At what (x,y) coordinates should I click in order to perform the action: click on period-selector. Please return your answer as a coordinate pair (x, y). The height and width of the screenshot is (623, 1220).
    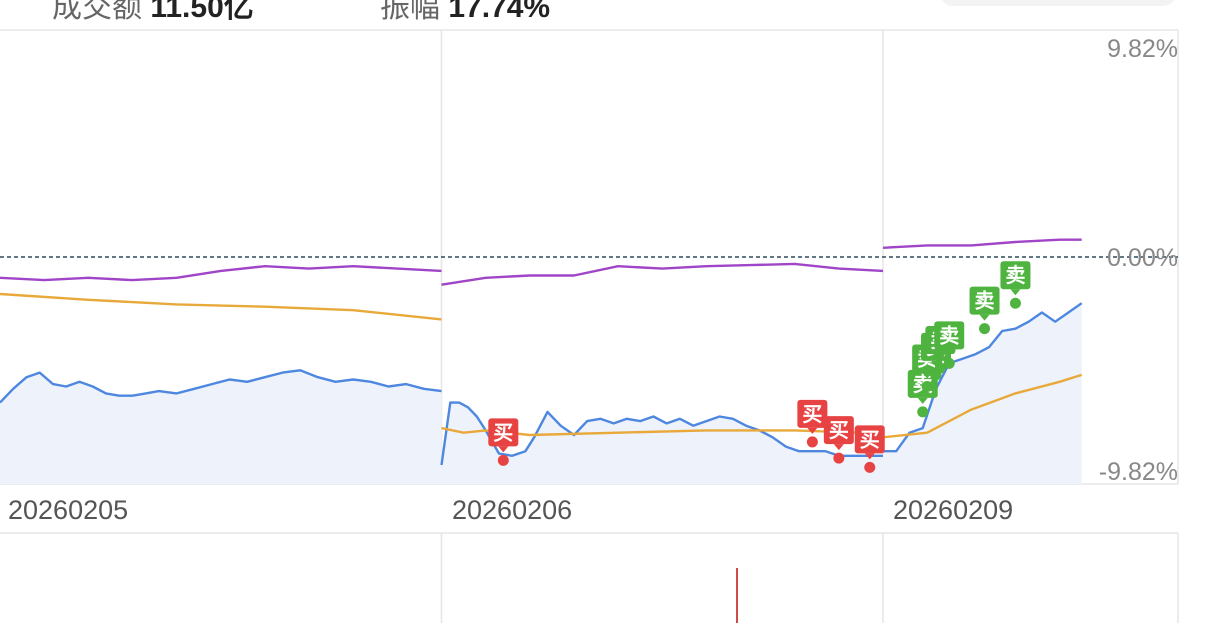
    Looking at the image, I should click on (1058, 3).